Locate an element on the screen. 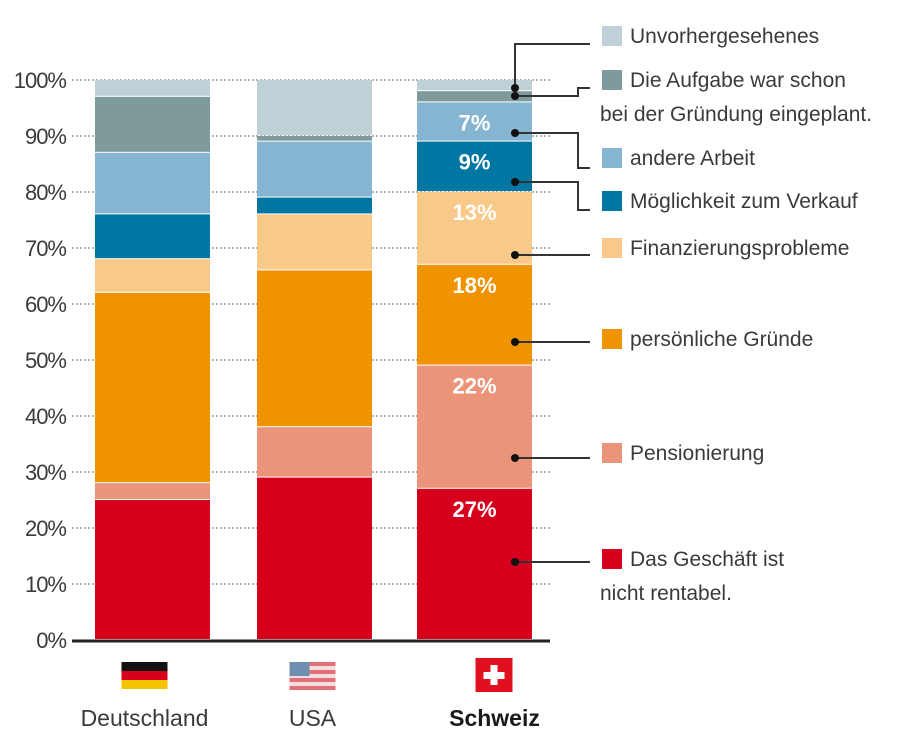  x-category-label: Deutschland is located at coordinates (145, 718).